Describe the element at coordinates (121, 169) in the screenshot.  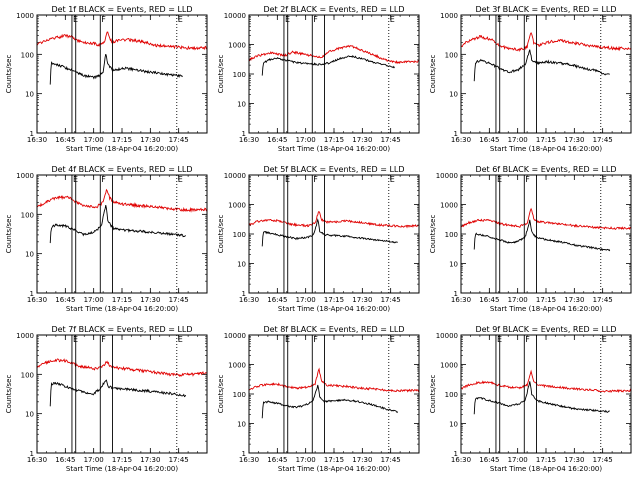
I see `chart-title: Det 4f BLACK = Events, RED = LLD` at that location.